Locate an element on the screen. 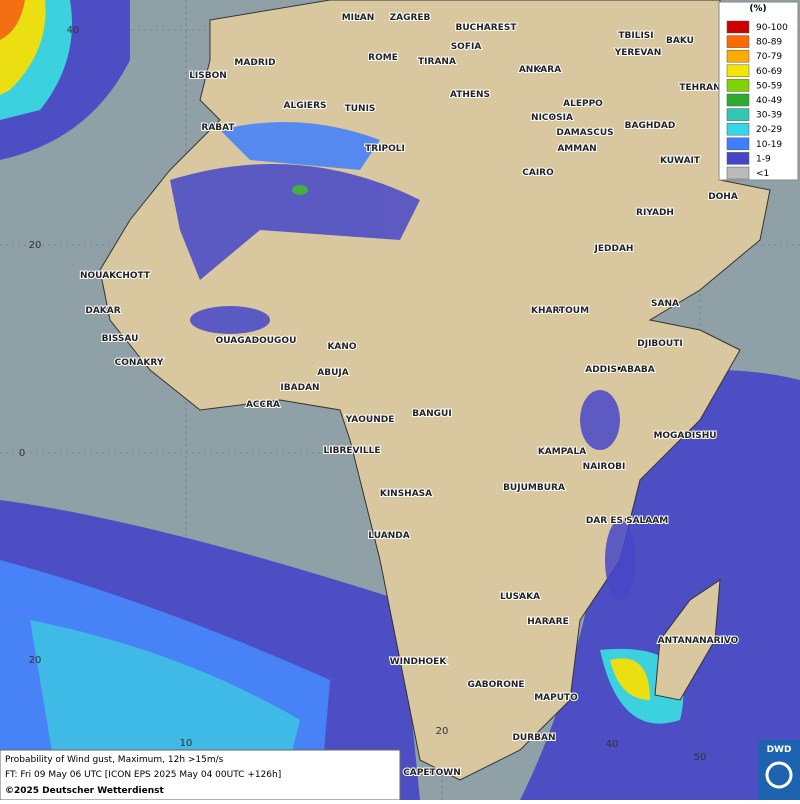 Image resolution: width=800 pixels, height=804 pixels. city-label: TEHRAN is located at coordinates (699, 88).